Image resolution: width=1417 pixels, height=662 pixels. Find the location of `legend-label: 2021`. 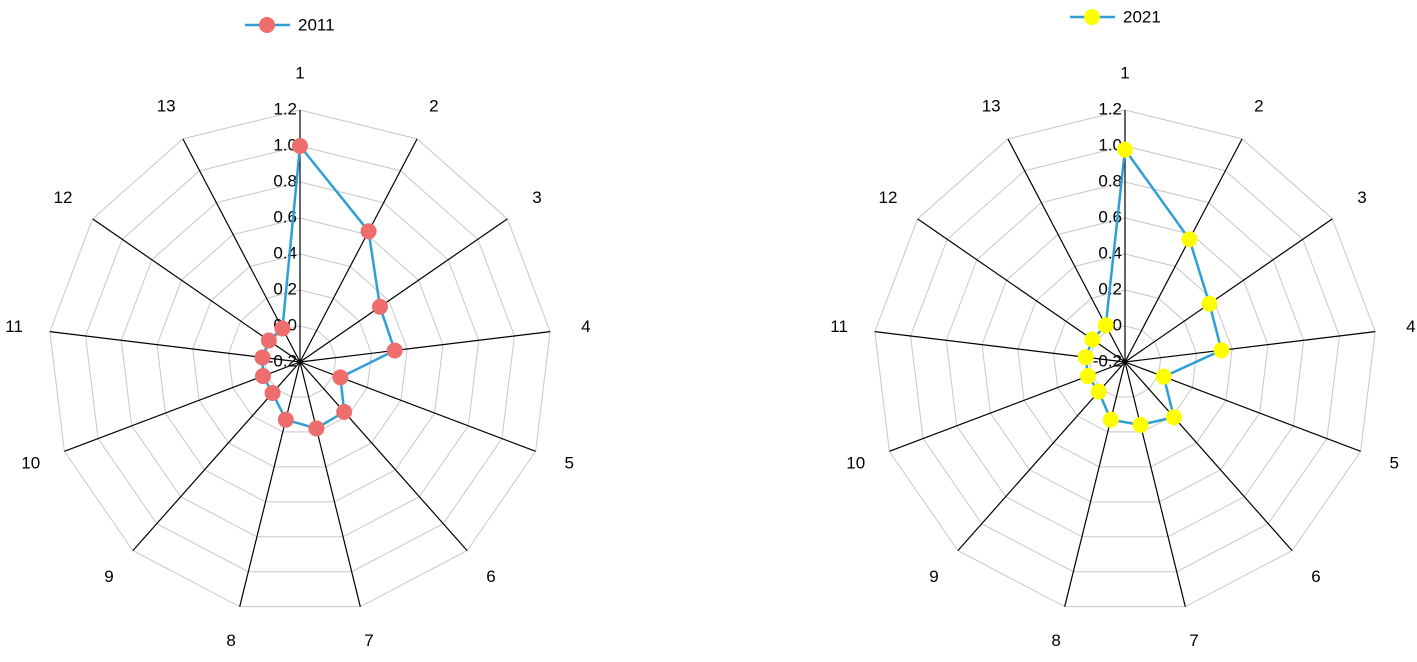

legend-label: 2021 is located at coordinates (1142, 16).